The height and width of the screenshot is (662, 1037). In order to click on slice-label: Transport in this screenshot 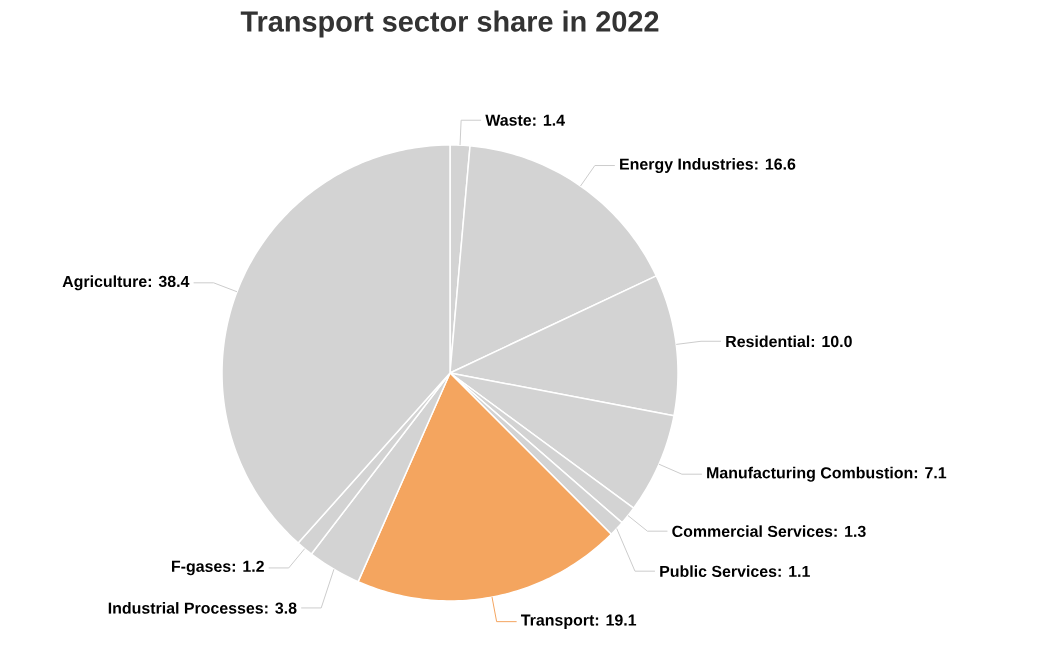, I will do `click(557, 621)`.